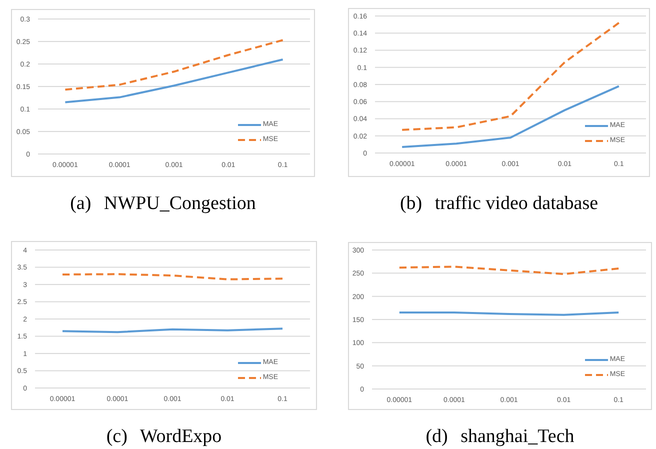  I want to click on text: (a) NWPU_Congestion, so click(163, 203).